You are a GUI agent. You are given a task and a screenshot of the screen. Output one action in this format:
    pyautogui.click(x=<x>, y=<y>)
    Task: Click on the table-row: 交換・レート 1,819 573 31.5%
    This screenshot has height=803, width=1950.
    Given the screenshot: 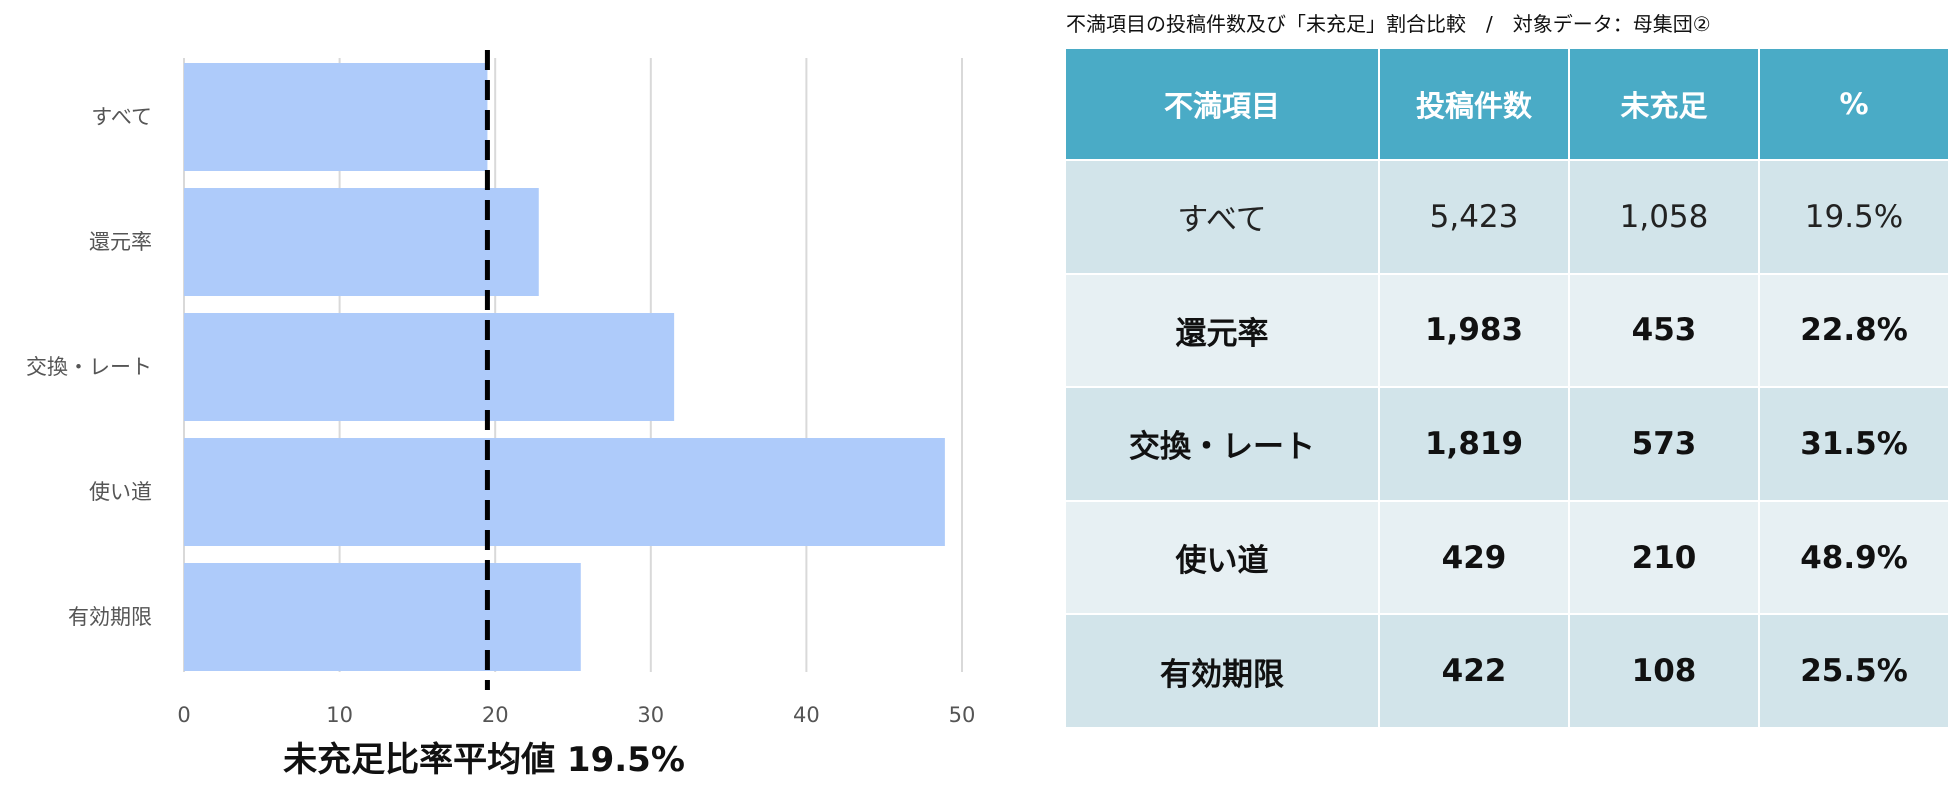 What is the action you would take?
    pyautogui.click(x=1507, y=444)
    